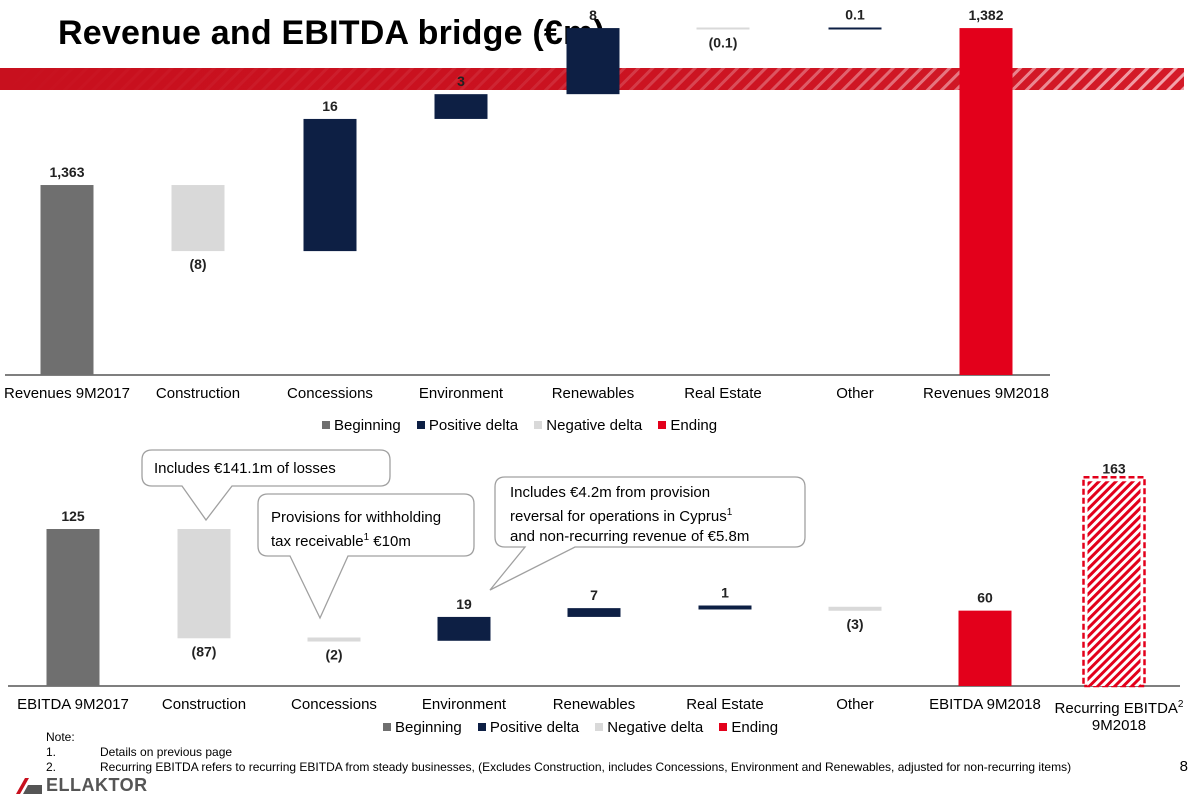 The image size is (1200, 809). What do you see at coordinates (593, 15) in the screenshot?
I see `data-label-renewables: 8` at bounding box center [593, 15].